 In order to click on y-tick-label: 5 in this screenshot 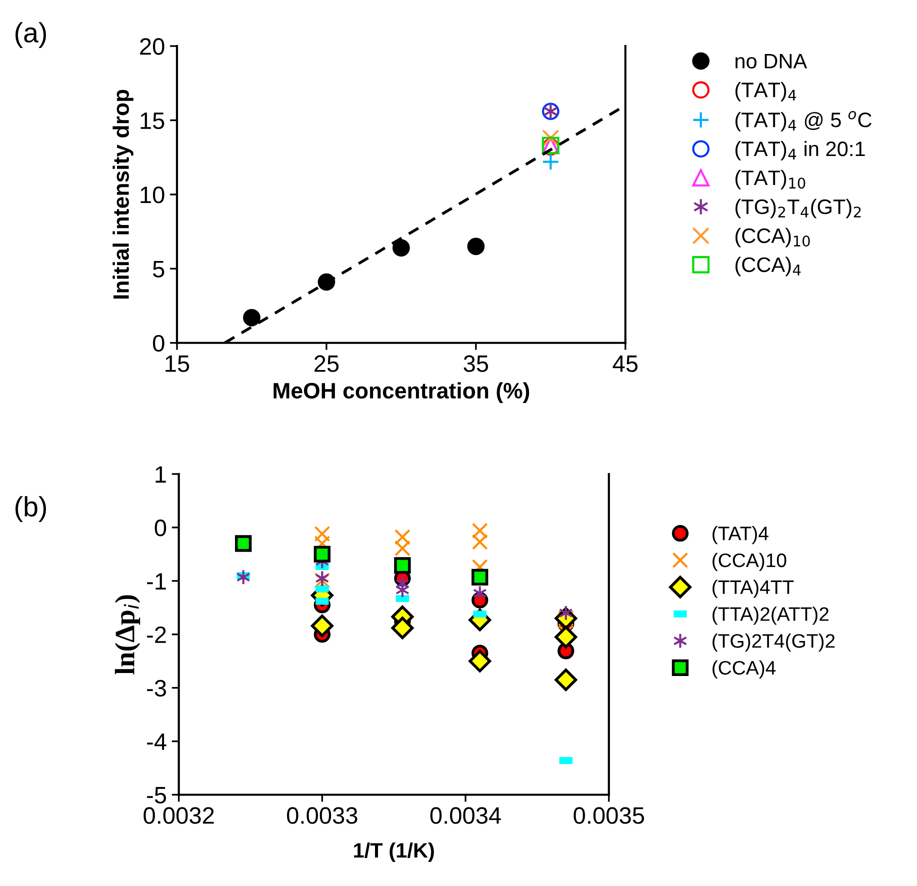, I will do `click(158, 269)`.